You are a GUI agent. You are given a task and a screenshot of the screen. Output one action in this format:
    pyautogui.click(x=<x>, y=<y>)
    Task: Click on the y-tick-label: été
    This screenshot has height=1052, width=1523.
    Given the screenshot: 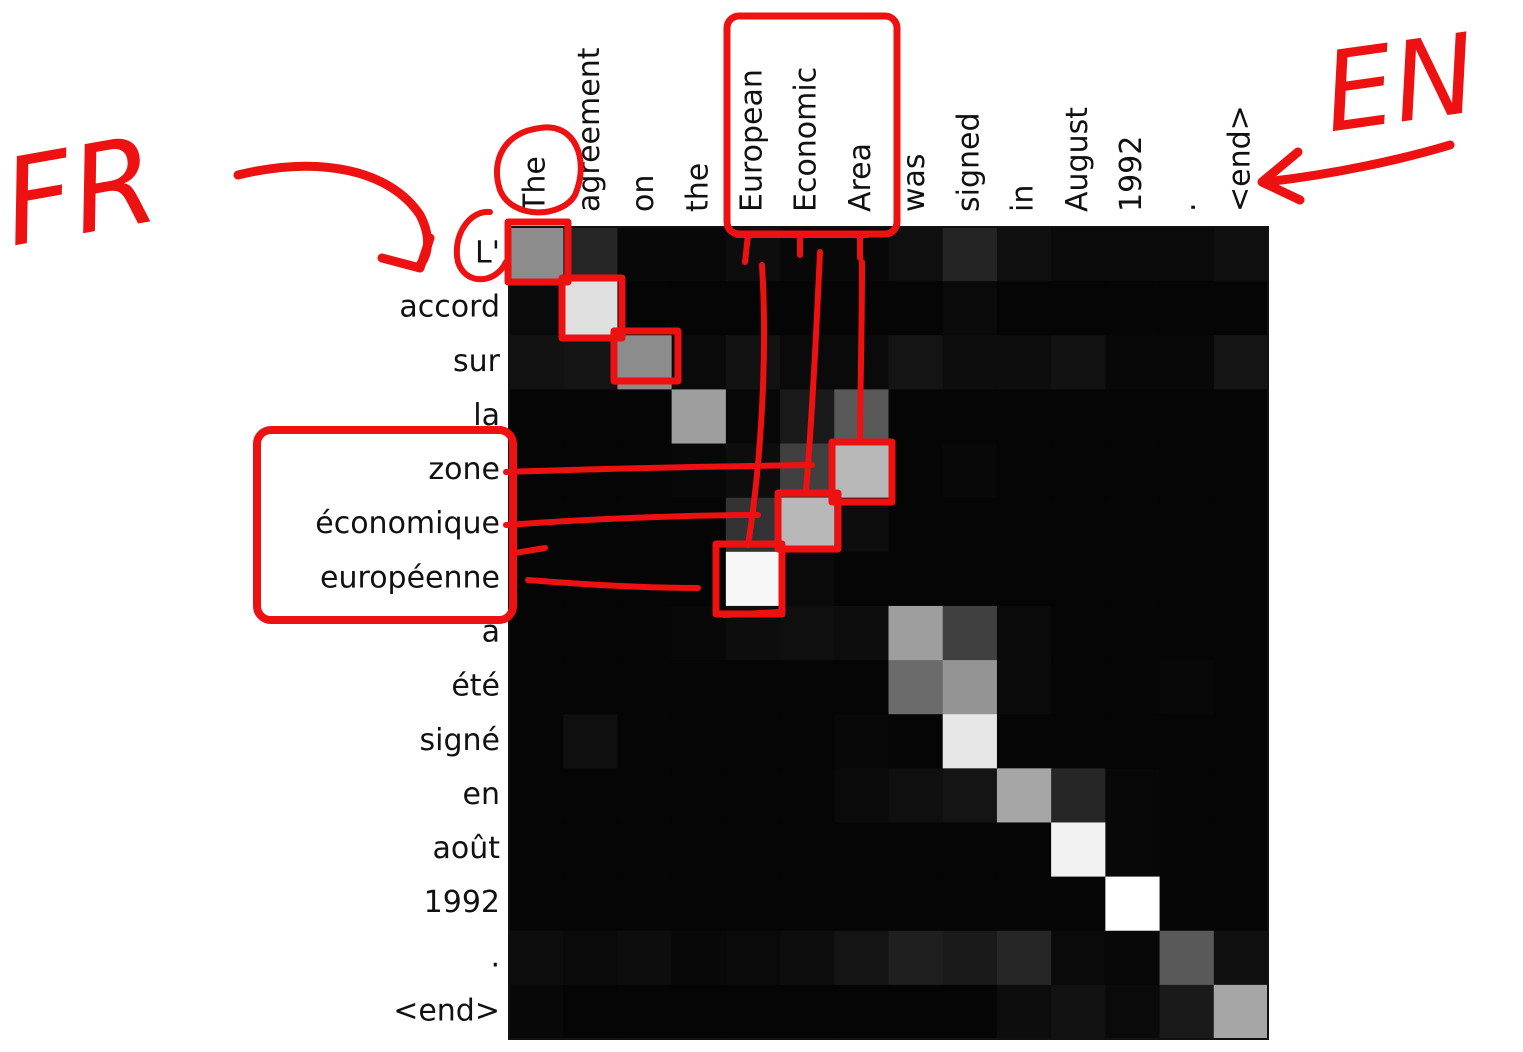 What is the action you would take?
    pyautogui.click(x=475, y=686)
    